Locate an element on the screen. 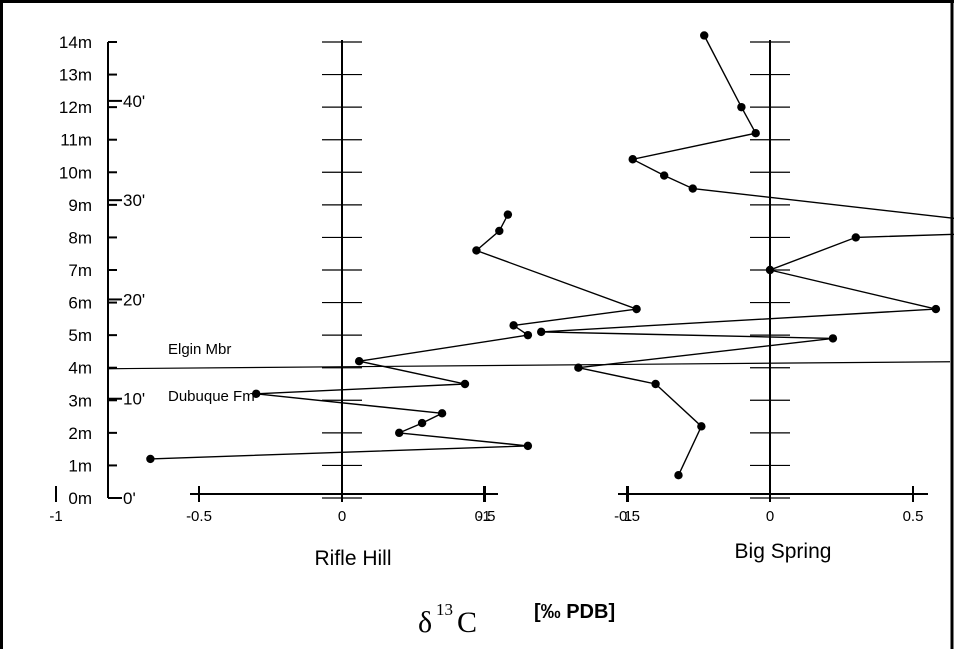 The height and width of the screenshot is (654, 954). feet-tick-label: 40' is located at coordinates (134, 101).